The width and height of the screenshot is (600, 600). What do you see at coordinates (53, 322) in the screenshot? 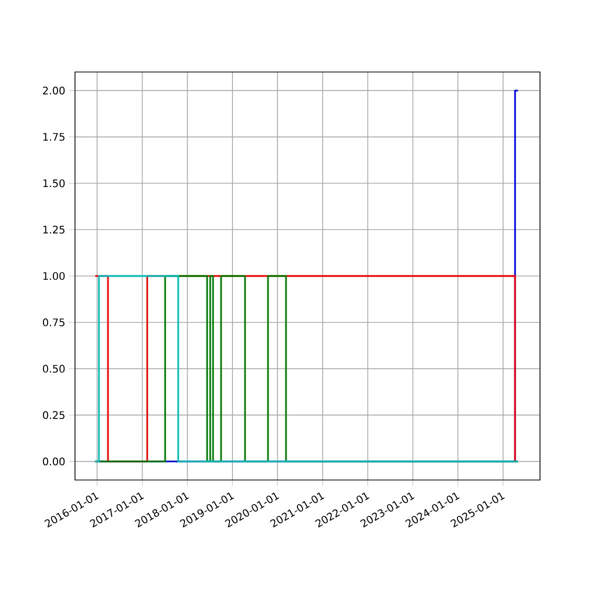
I see `y-tick-label: 0.75` at bounding box center [53, 322].